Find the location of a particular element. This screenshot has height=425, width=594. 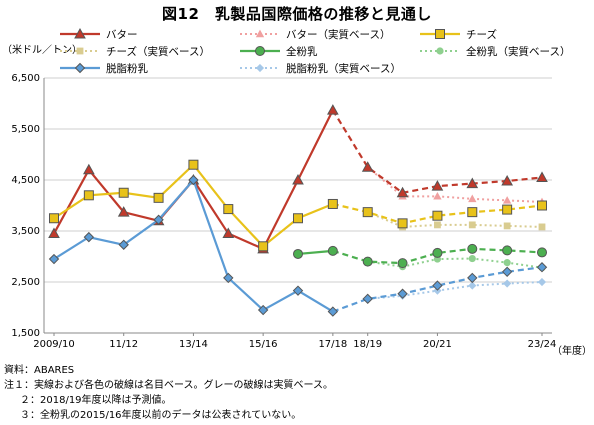

chart-title: 図12 乳製品国際価格の推移と見通し is located at coordinates (297, 14).